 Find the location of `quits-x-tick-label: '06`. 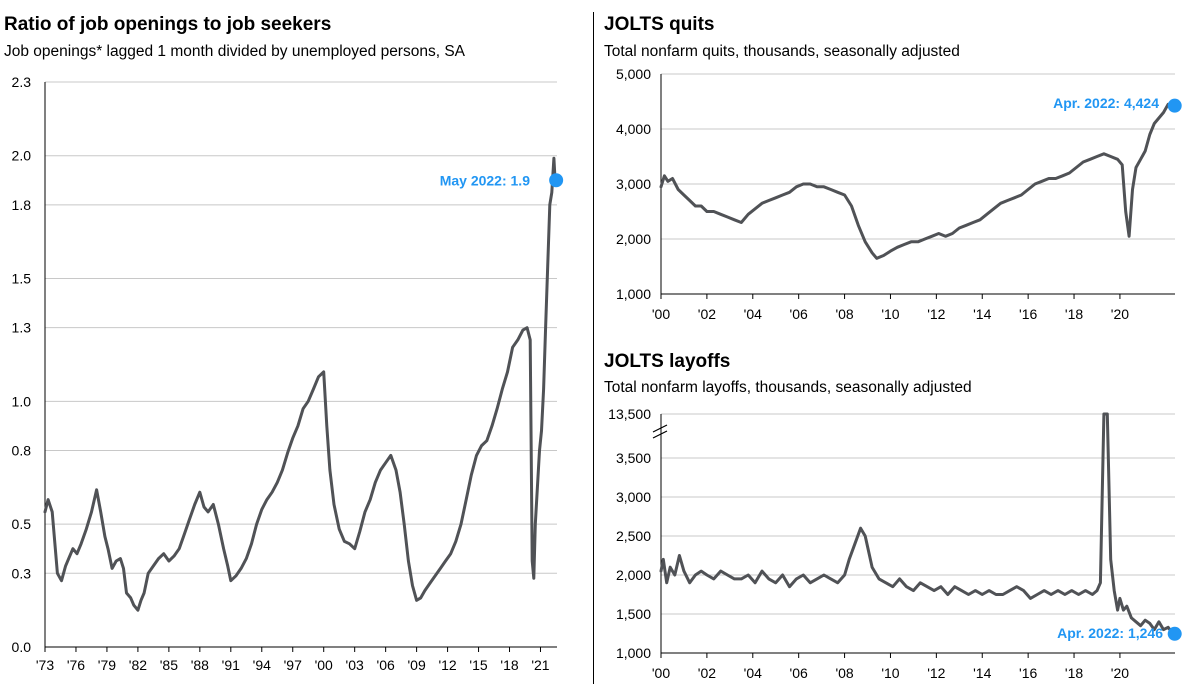

quits-x-tick-label: '06 is located at coordinates (799, 314).